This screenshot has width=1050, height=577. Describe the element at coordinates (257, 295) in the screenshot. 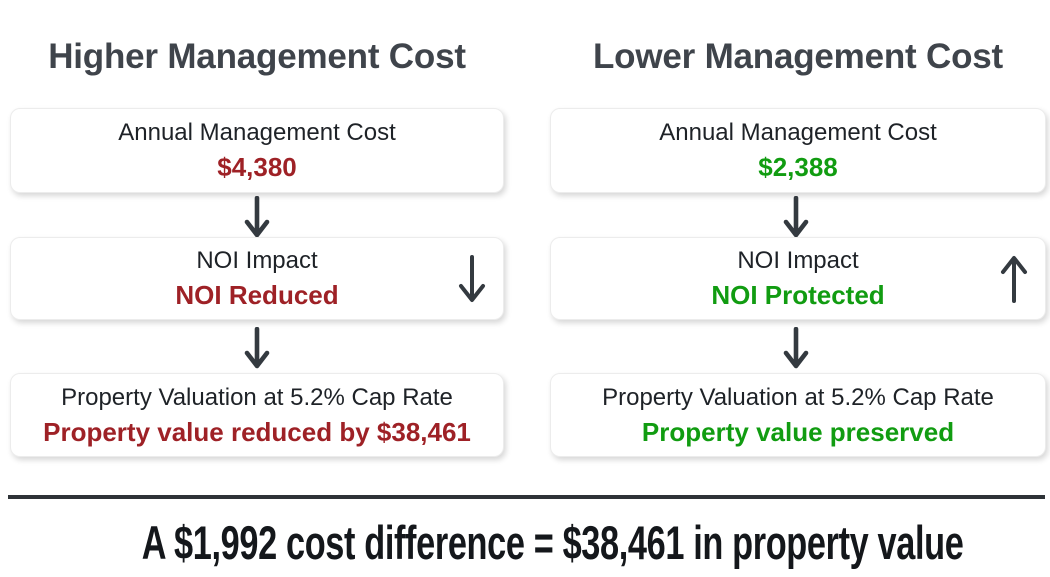

I see `box-value: NOI Reduced` at that location.